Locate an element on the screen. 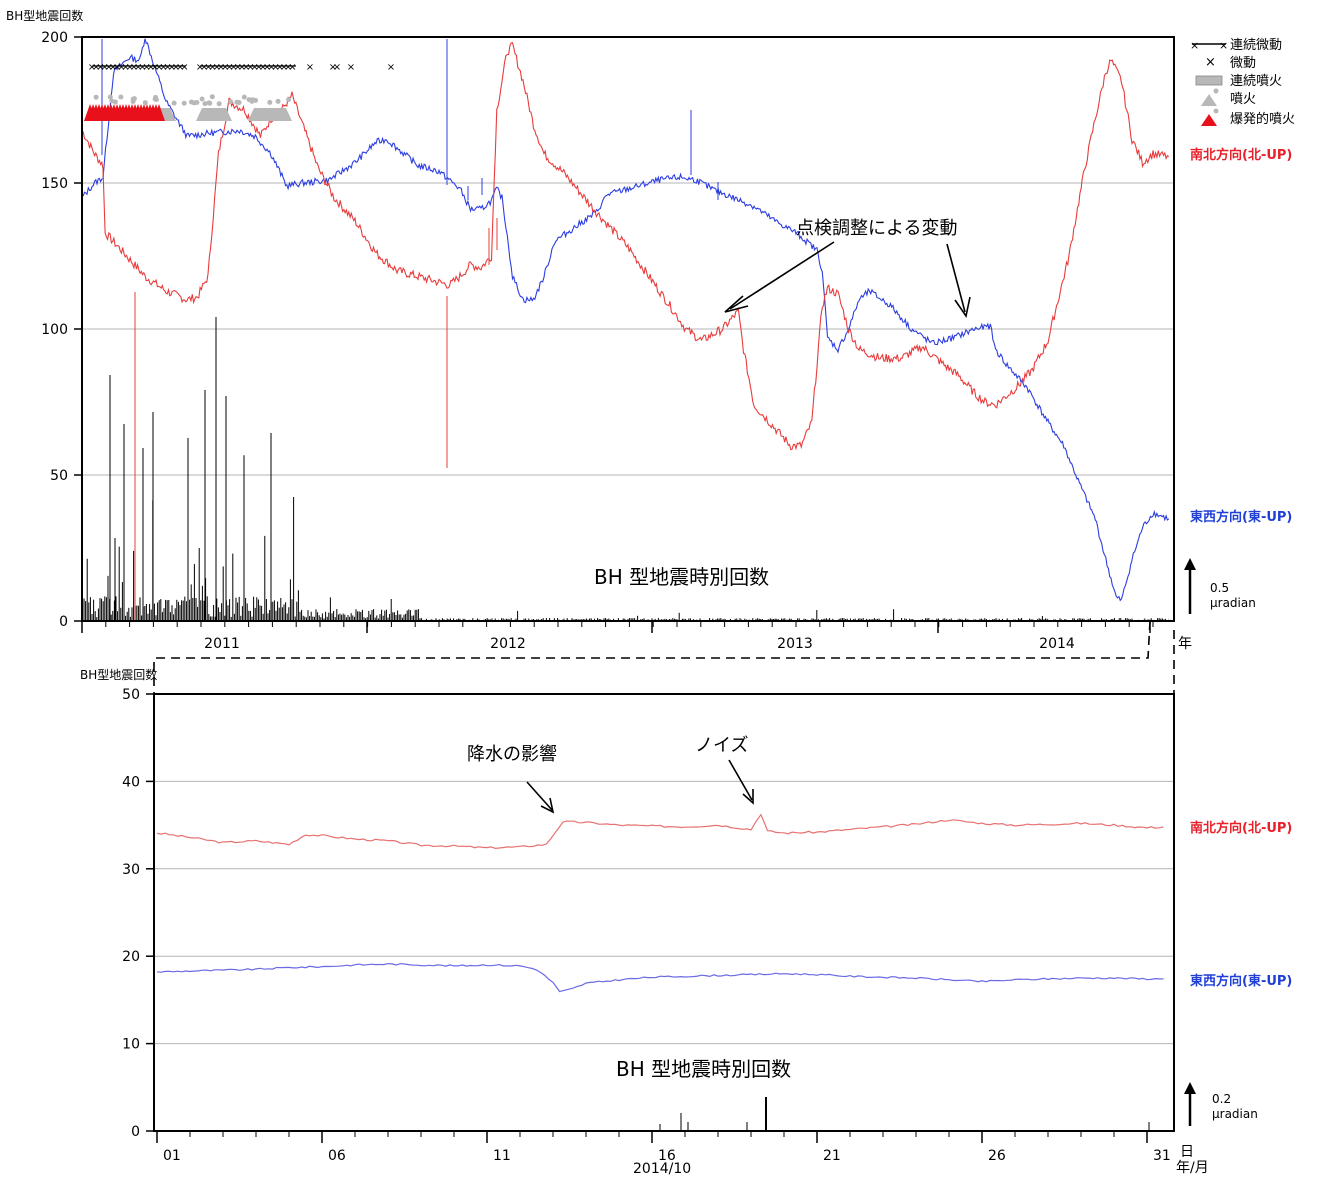 The width and height of the screenshot is (1318, 1178). scale-value: 0.5 is located at coordinates (1219, 588).